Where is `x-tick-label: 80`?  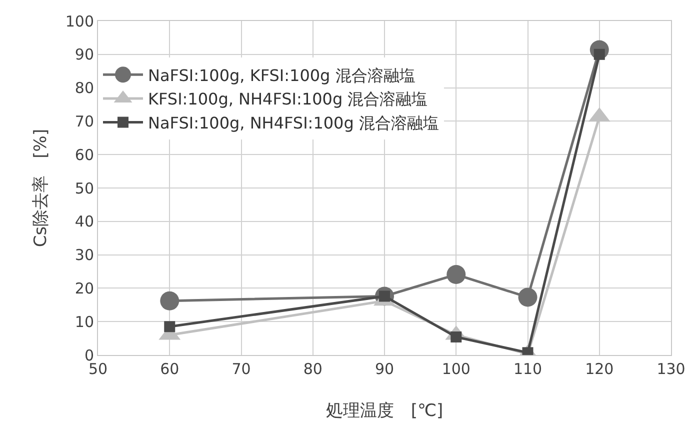 x-tick-label: 80 is located at coordinates (312, 369).